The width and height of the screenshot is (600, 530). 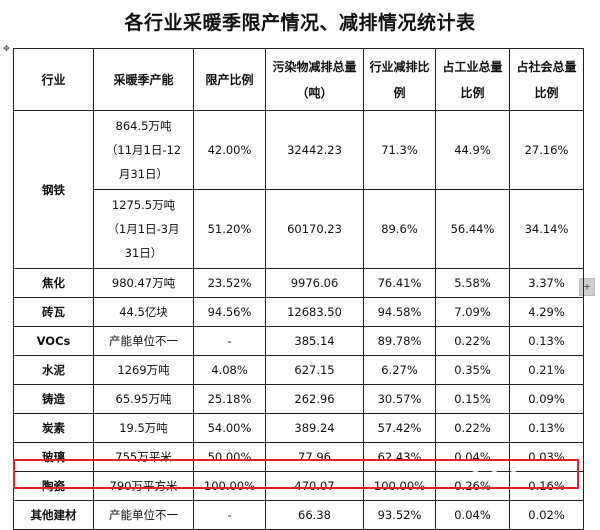 I want to click on cell-capacity: 1275.5万吨 （1月1日-3月 31日）, so click(x=143, y=229).